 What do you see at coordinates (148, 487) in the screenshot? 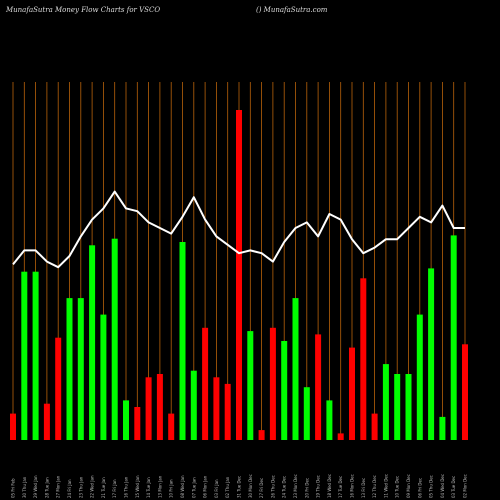
I see `x-tick-label: 14 Tue Jan` at bounding box center [148, 487].